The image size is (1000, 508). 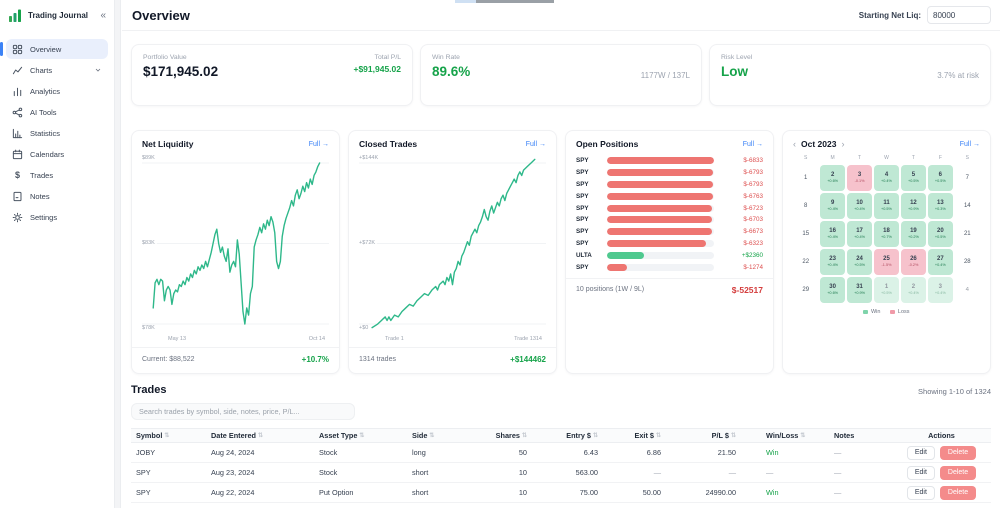 What do you see at coordinates (753, 220) in the screenshot?
I see `position-value: $-6703` at bounding box center [753, 220].